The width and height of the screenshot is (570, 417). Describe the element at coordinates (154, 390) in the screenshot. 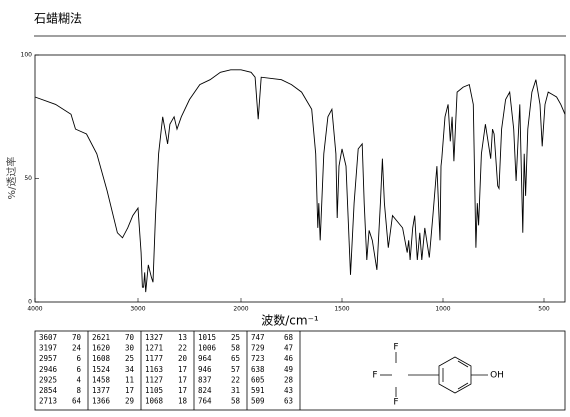

I see `peak-wavenumber: 1105` at that location.